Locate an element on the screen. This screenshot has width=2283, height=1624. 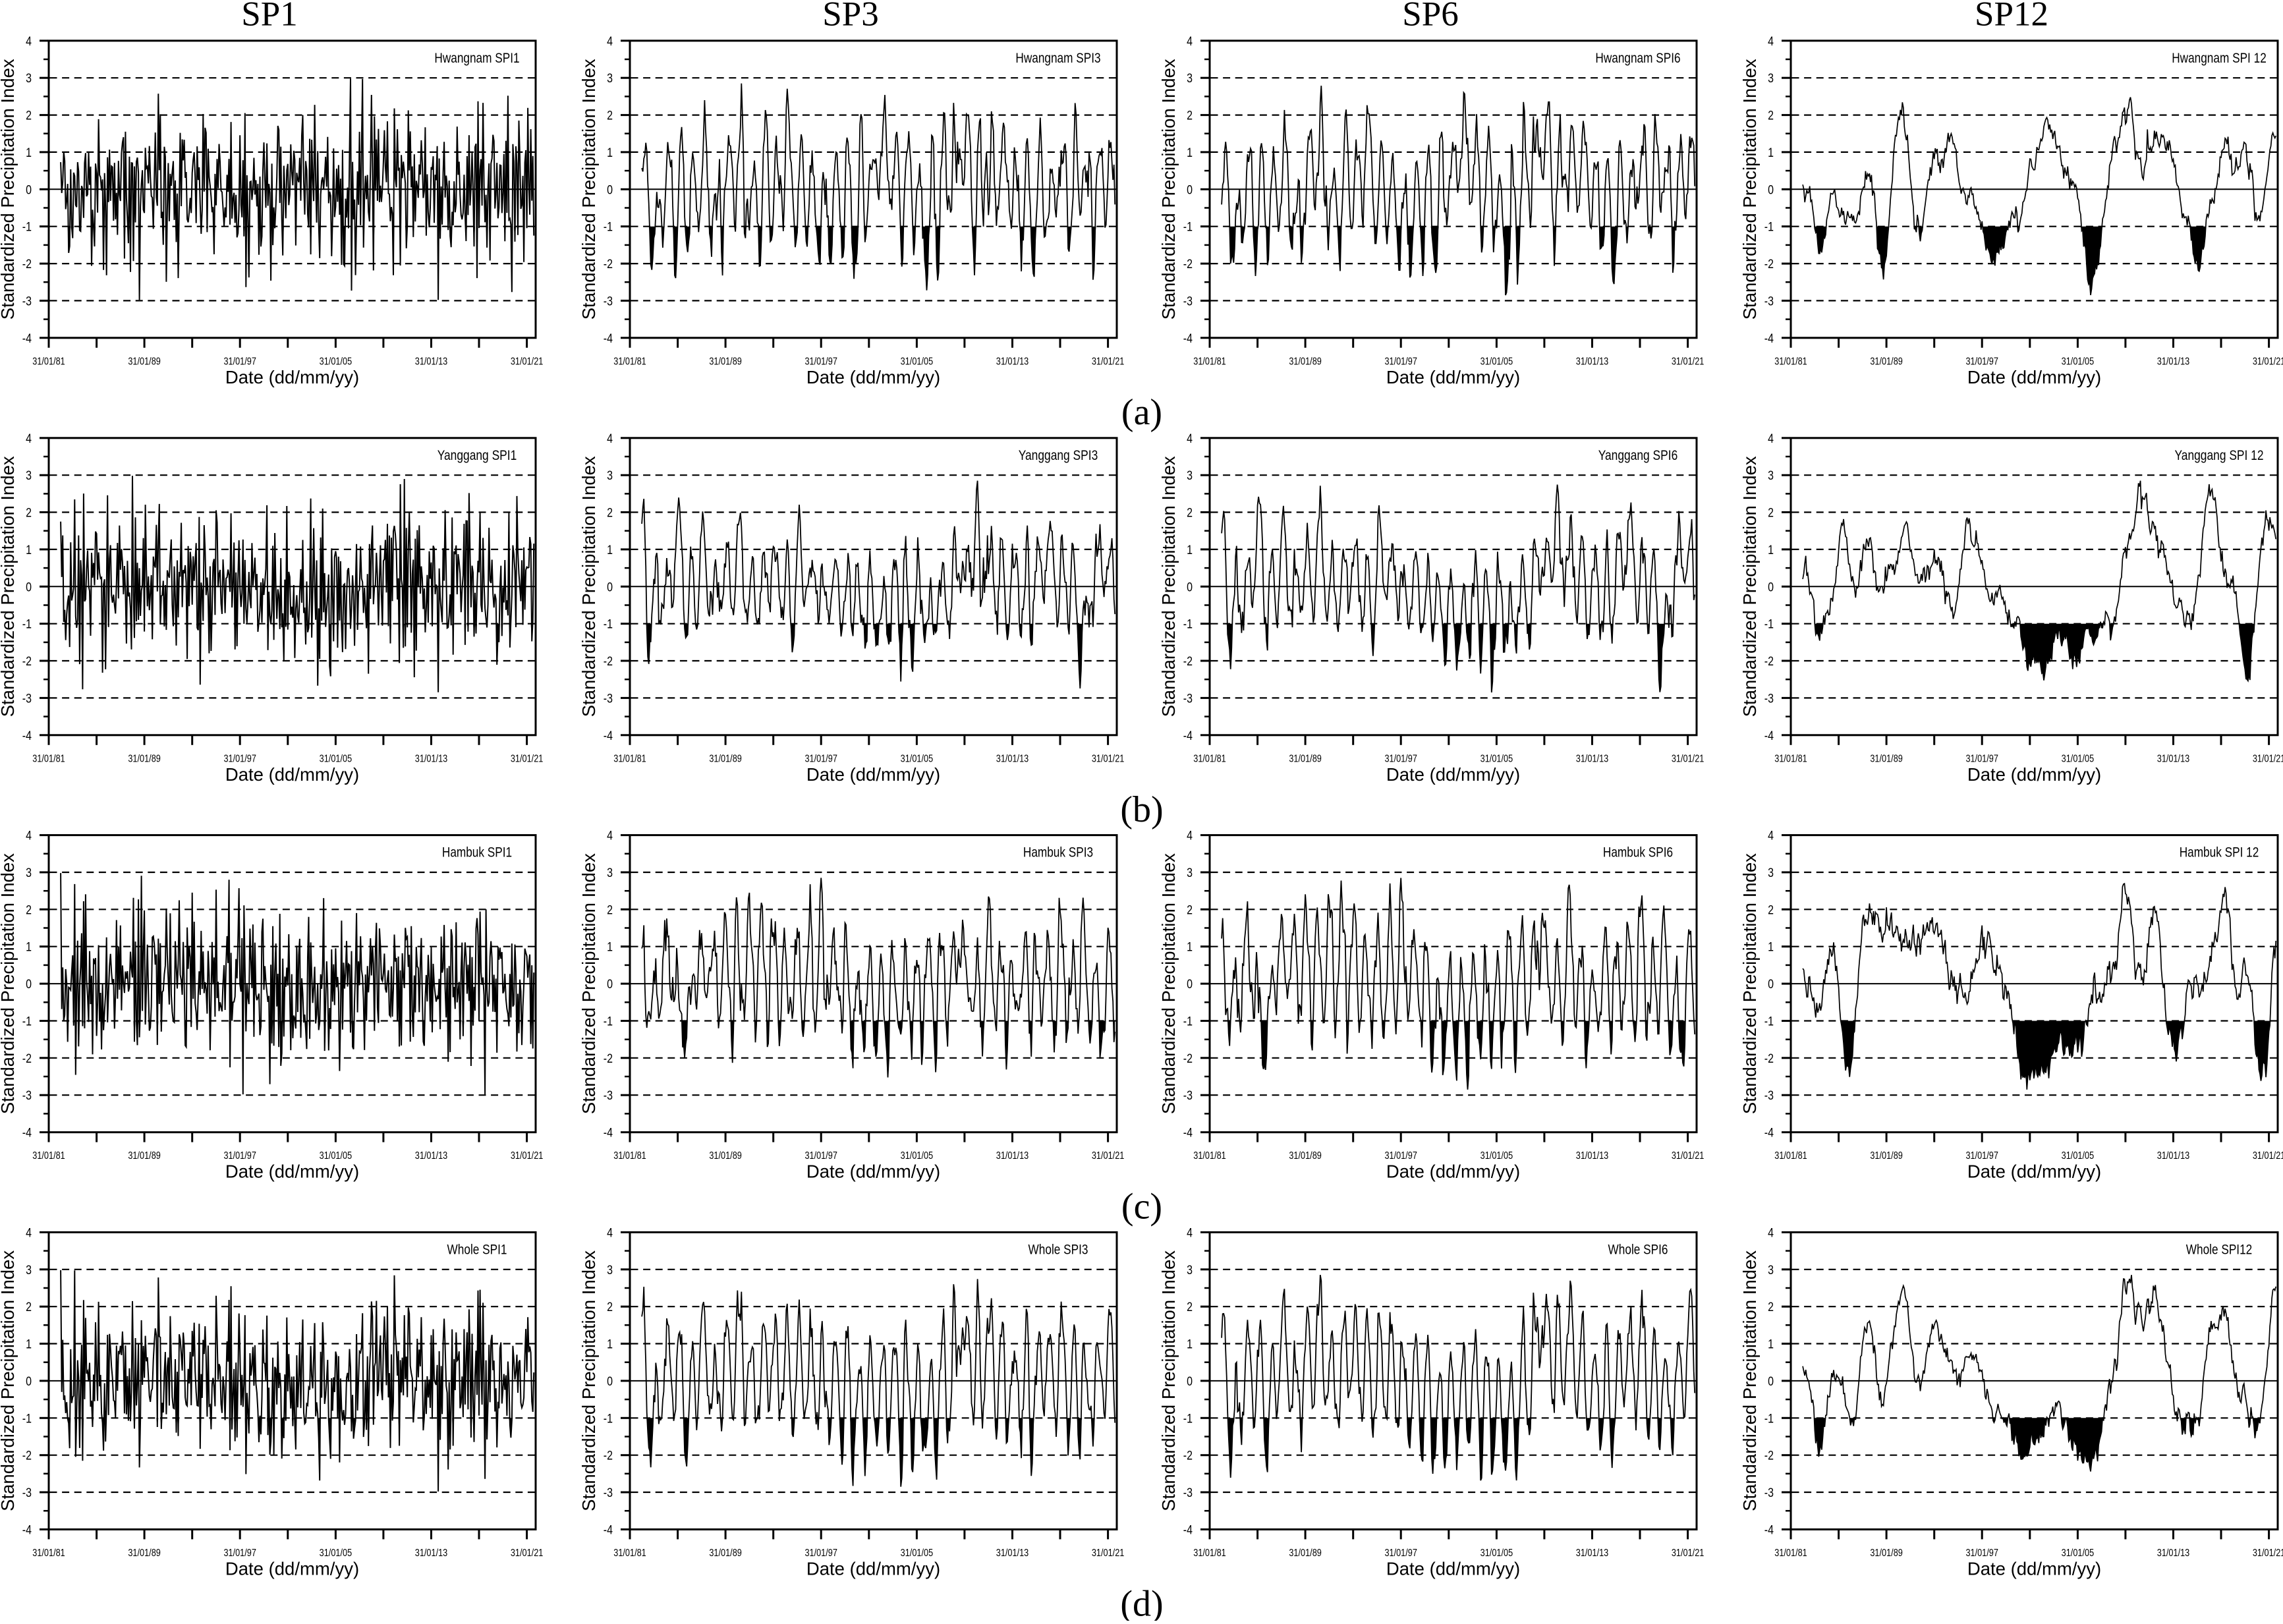
svg-text: Whole SPI3 is located at coordinates (1058, 1249).